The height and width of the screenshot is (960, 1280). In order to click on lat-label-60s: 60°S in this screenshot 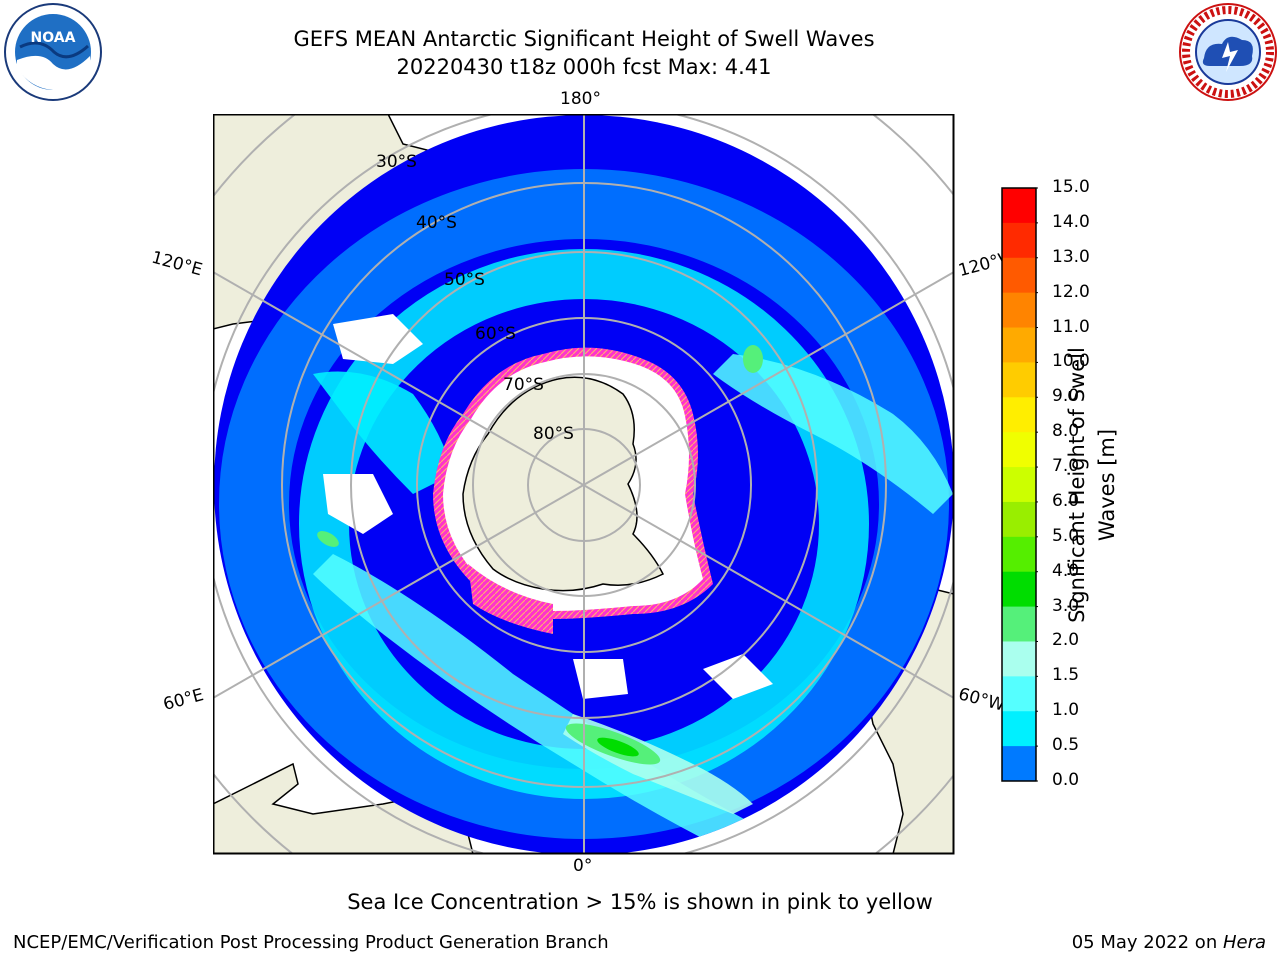, I will do `click(495, 334)`.